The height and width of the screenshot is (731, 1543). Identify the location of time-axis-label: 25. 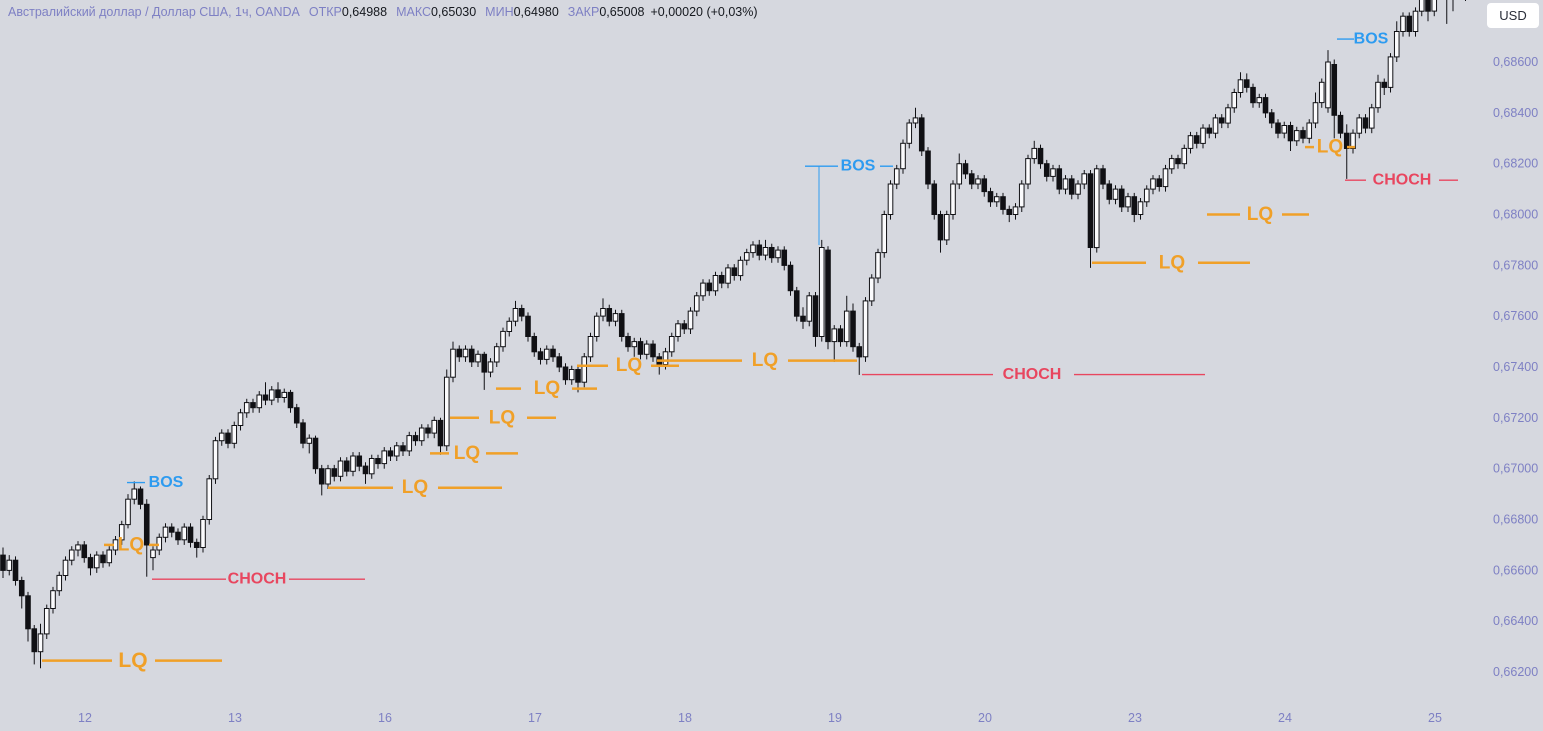
(1435, 718).